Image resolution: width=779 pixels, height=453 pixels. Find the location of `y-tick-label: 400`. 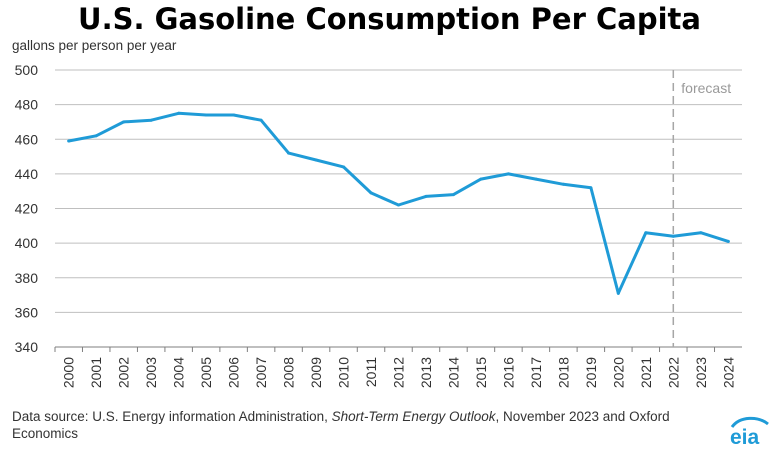

y-tick-label: 400 is located at coordinates (27, 243).